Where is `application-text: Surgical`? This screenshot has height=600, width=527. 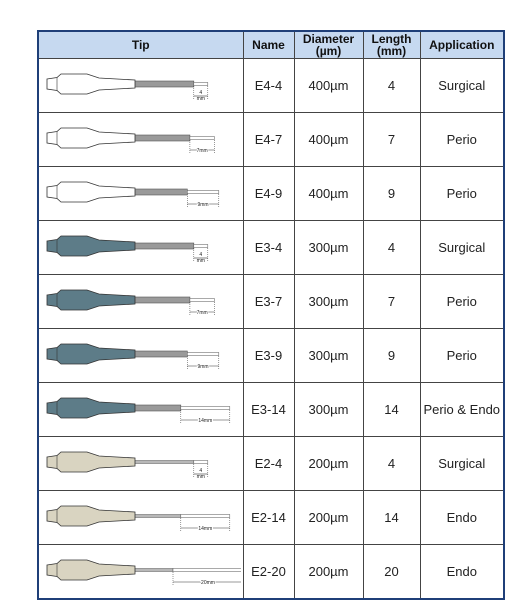
application-text: Surgical is located at coordinates (462, 85).